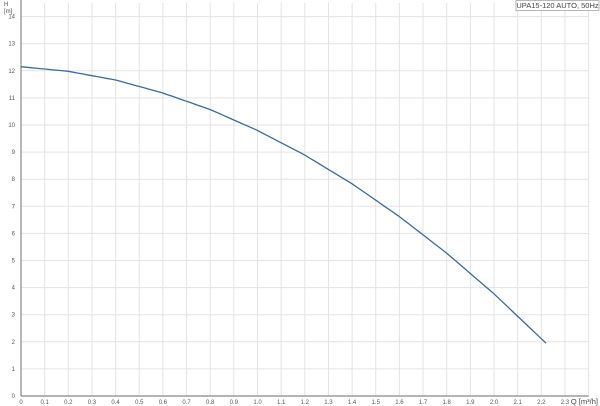 Image resolution: width=600 pixels, height=406 pixels. I want to click on x-tick-label: 1.5, so click(376, 403).